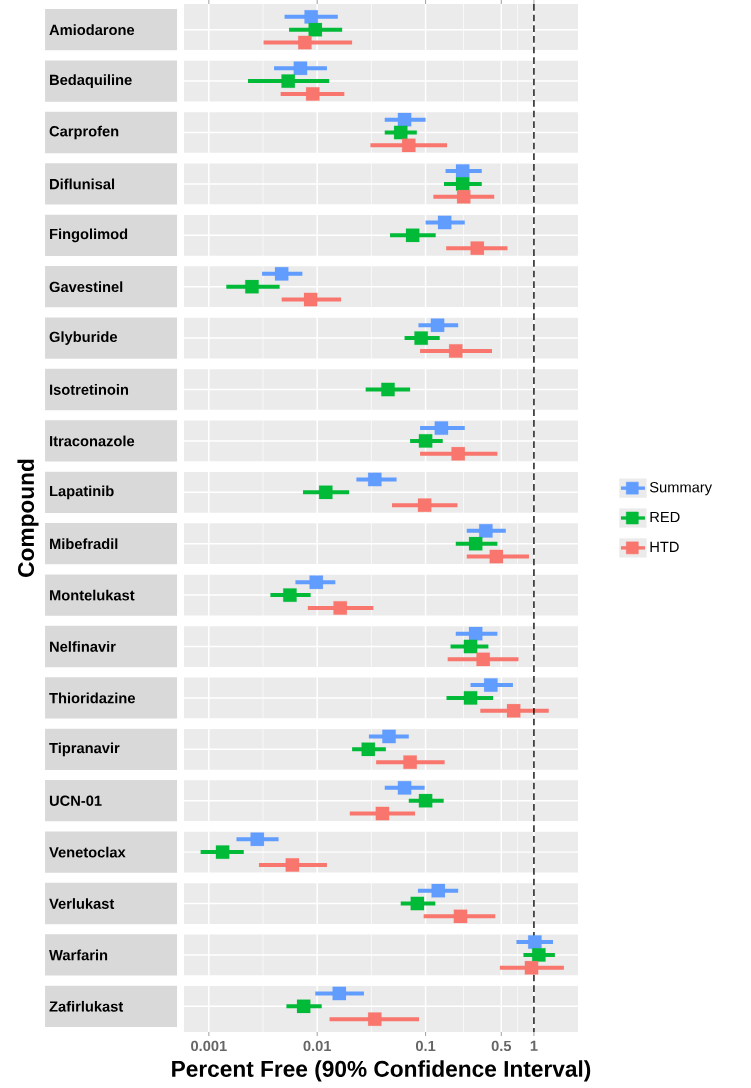  What do you see at coordinates (84, 132) in the screenshot?
I see `y-tick-label: Carprofen` at bounding box center [84, 132].